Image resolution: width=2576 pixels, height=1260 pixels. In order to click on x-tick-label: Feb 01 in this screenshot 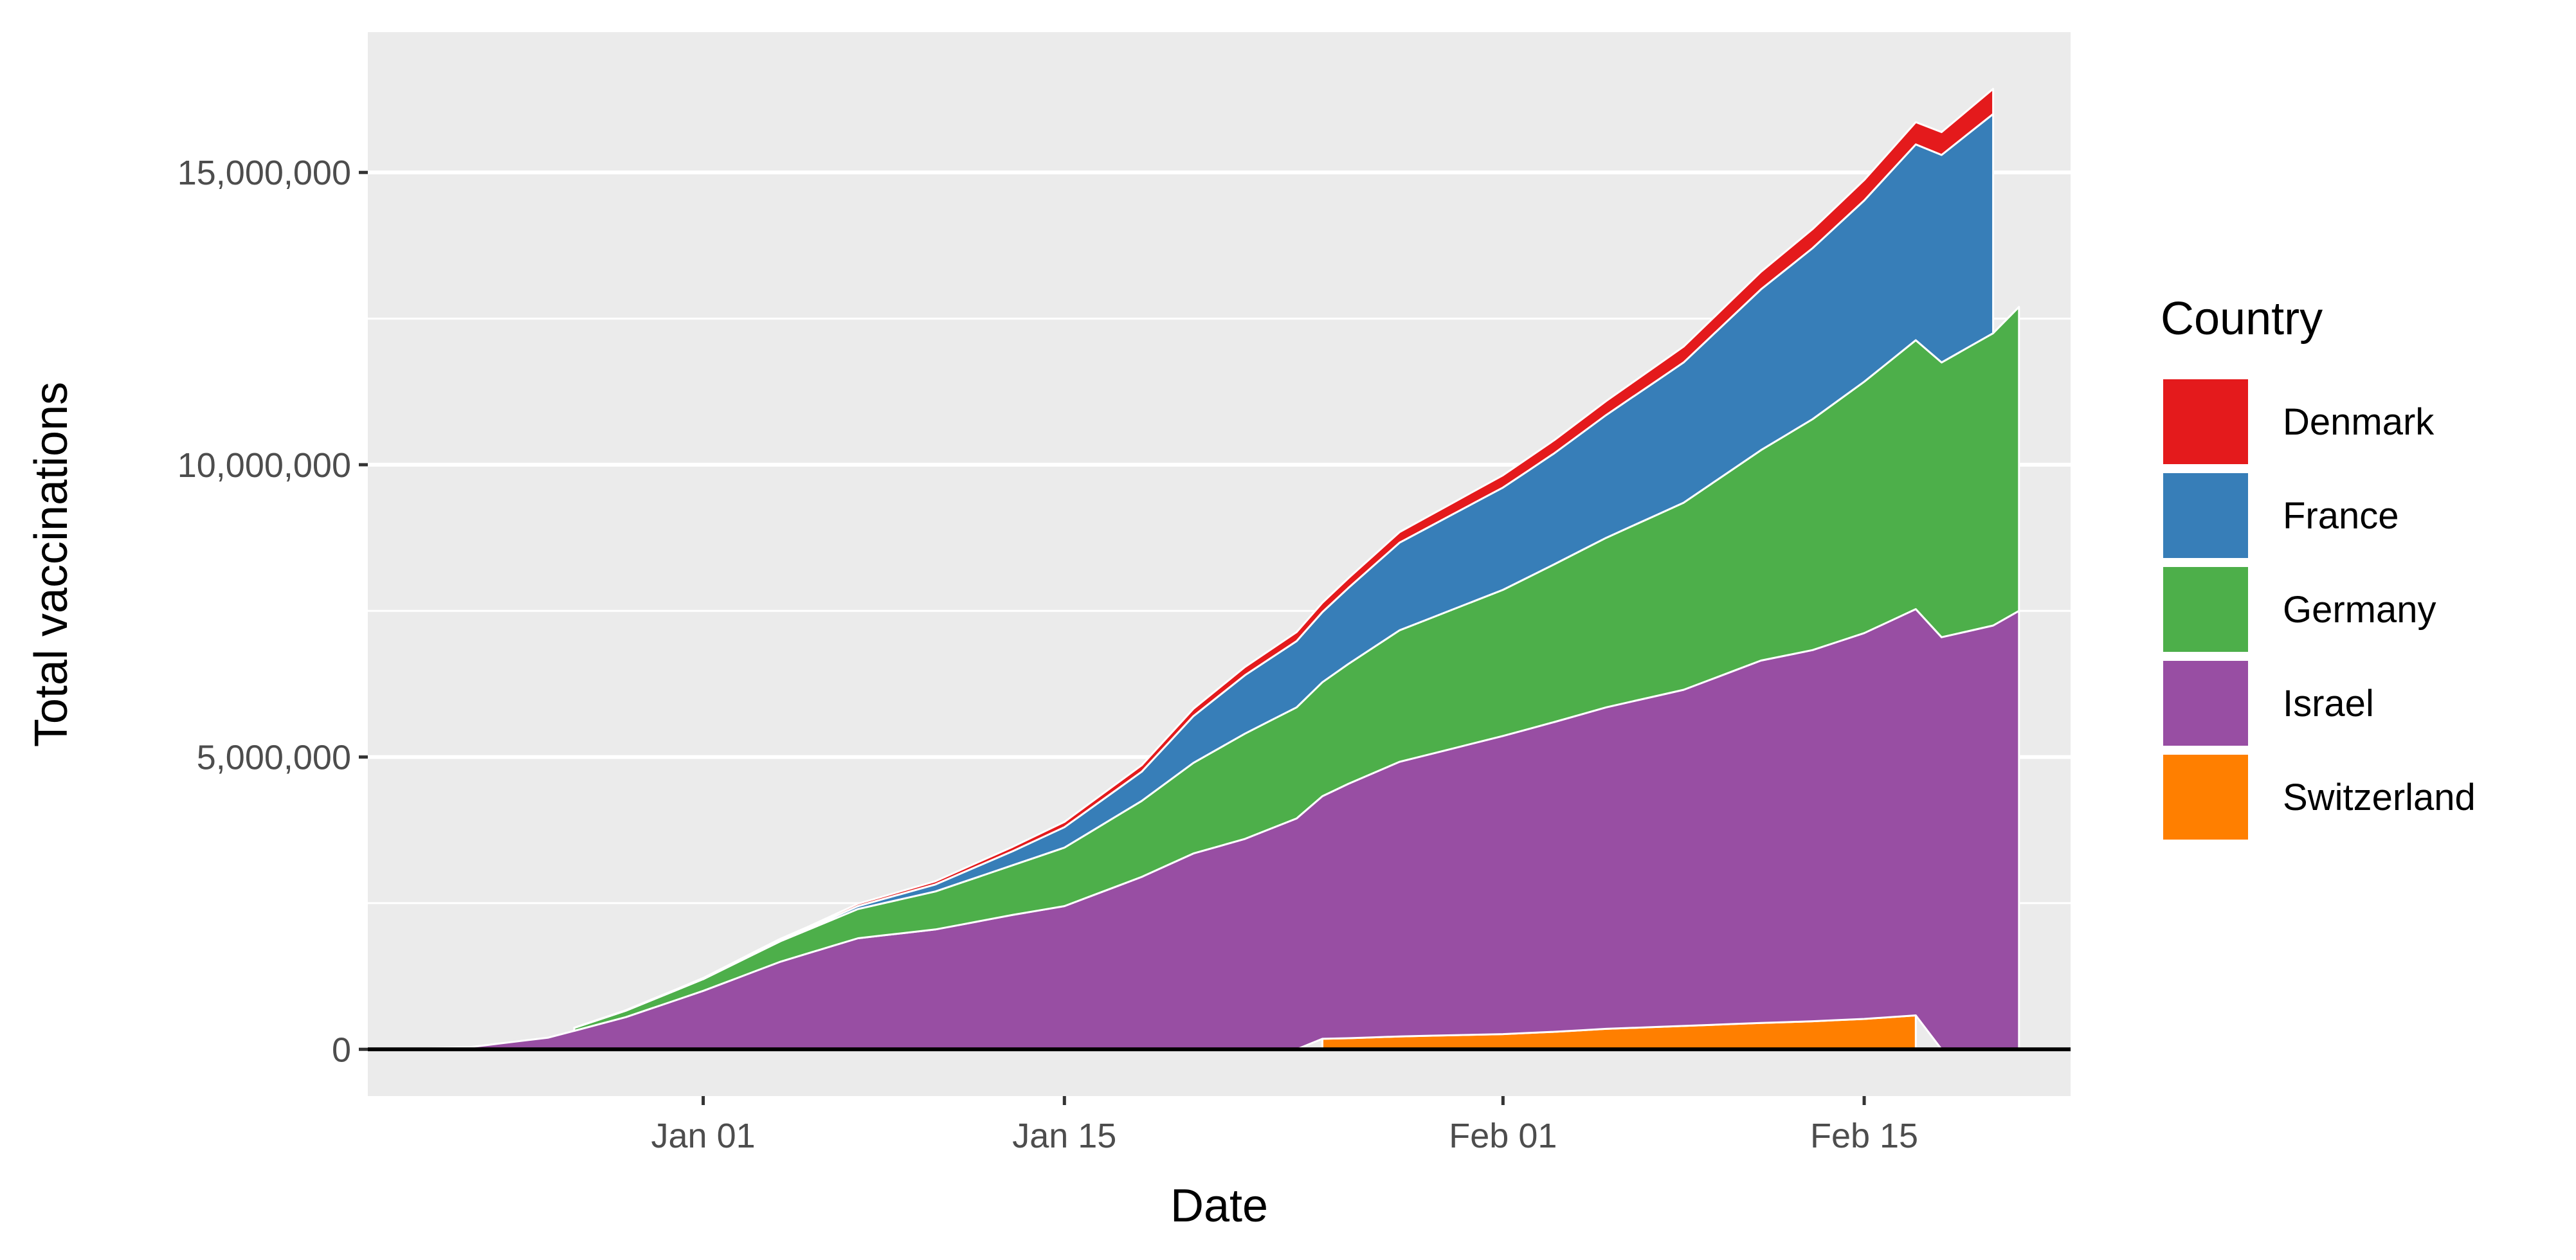, I will do `click(1503, 1136)`.